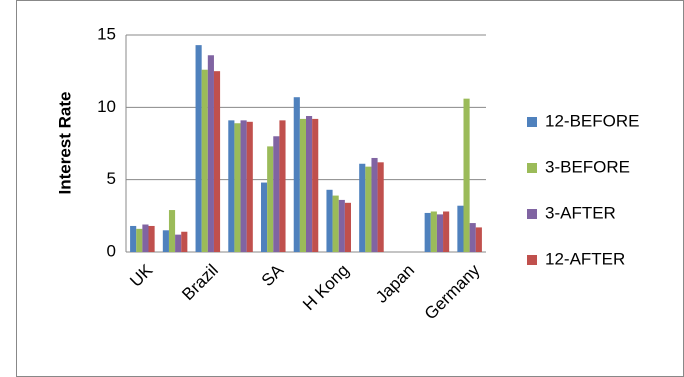 The width and height of the screenshot is (684, 377). I want to click on y-tick-label: 5, so click(111, 178).